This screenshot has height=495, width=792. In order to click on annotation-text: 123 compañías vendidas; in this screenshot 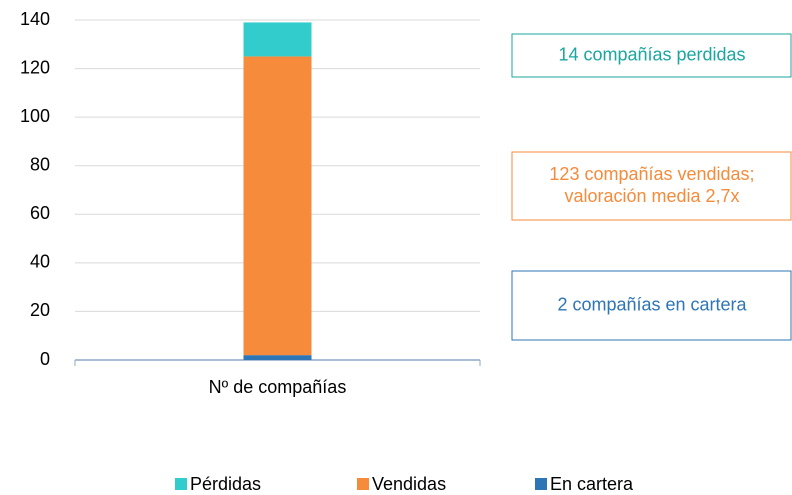, I will do `click(651, 174)`.